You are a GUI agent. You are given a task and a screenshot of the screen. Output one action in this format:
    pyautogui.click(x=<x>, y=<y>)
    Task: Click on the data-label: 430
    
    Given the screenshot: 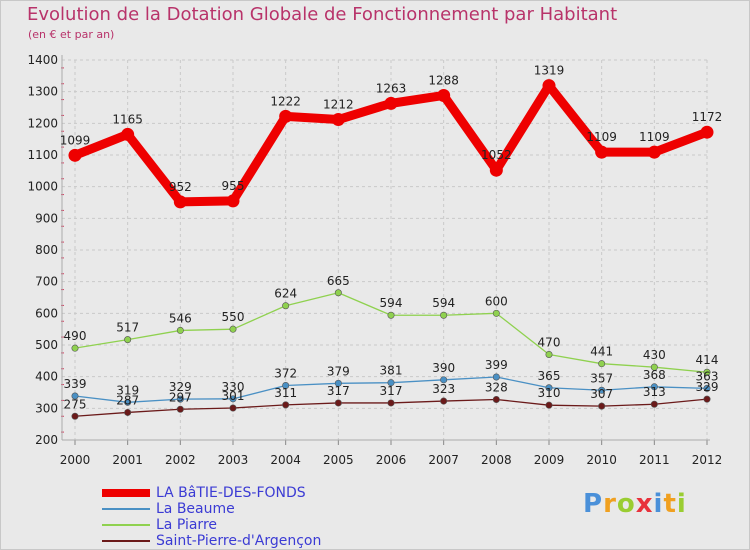 What is the action you would take?
    pyautogui.click(x=654, y=355)
    